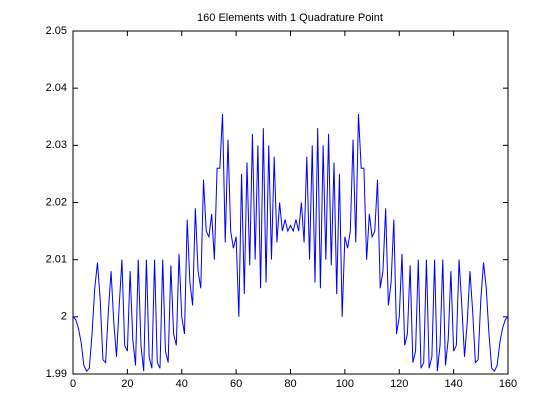 The height and width of the screenshot is (420, 560). I want to click on x-tick-label: 160, so click(508, 384).